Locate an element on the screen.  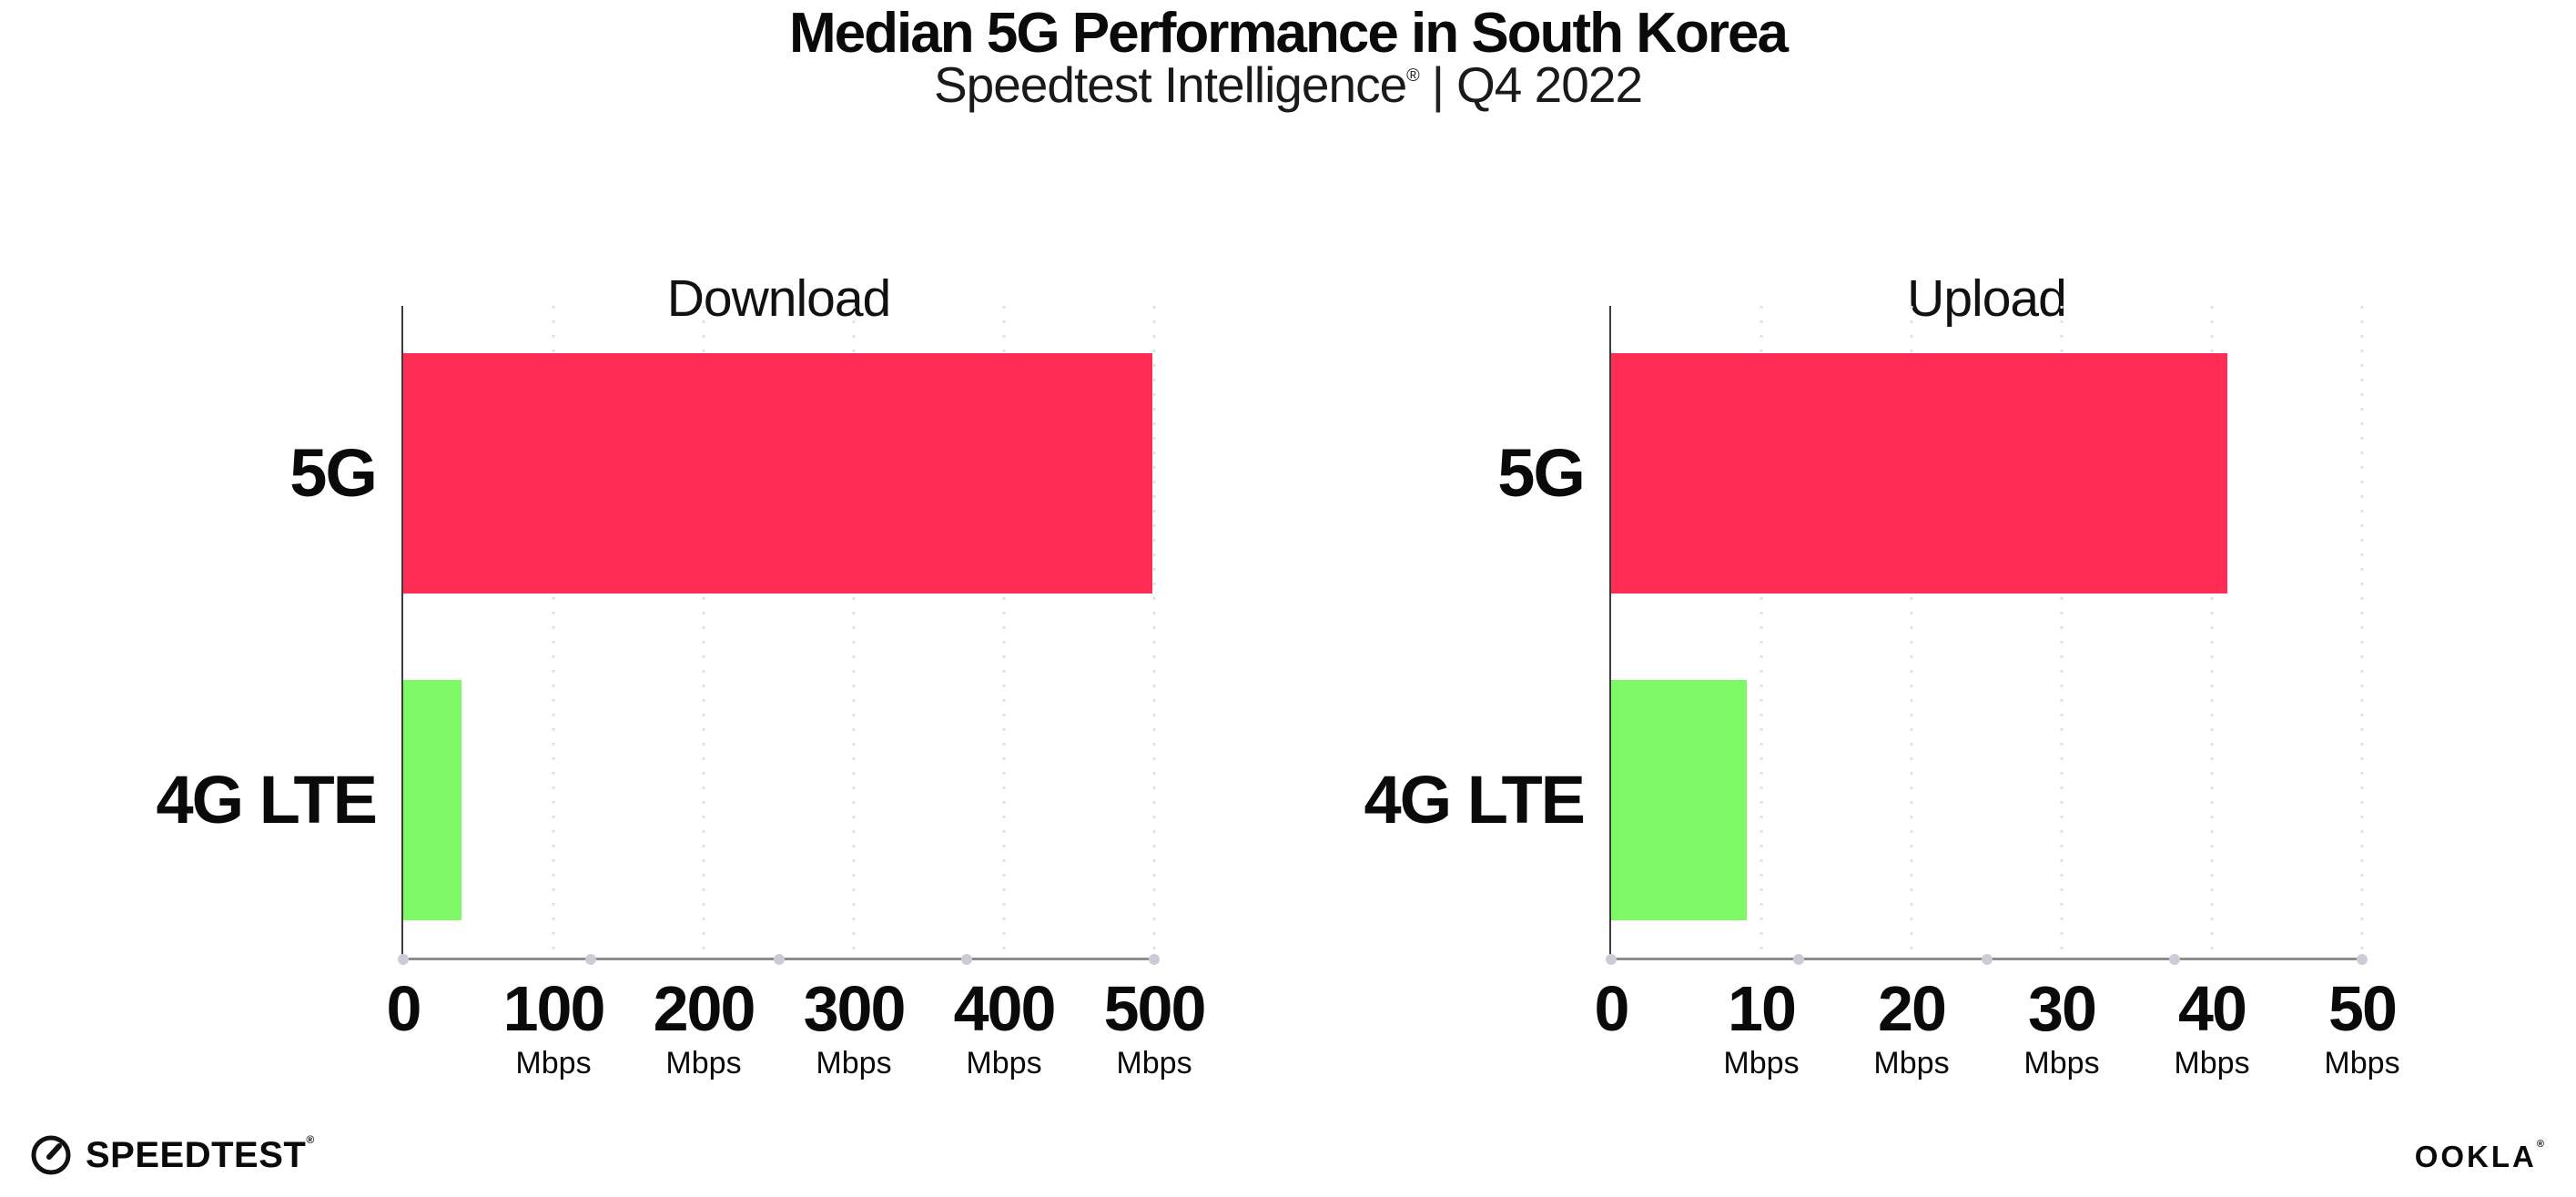
speedtest-logo: SPEEDTEST® is located at coordinates (172, 1155).